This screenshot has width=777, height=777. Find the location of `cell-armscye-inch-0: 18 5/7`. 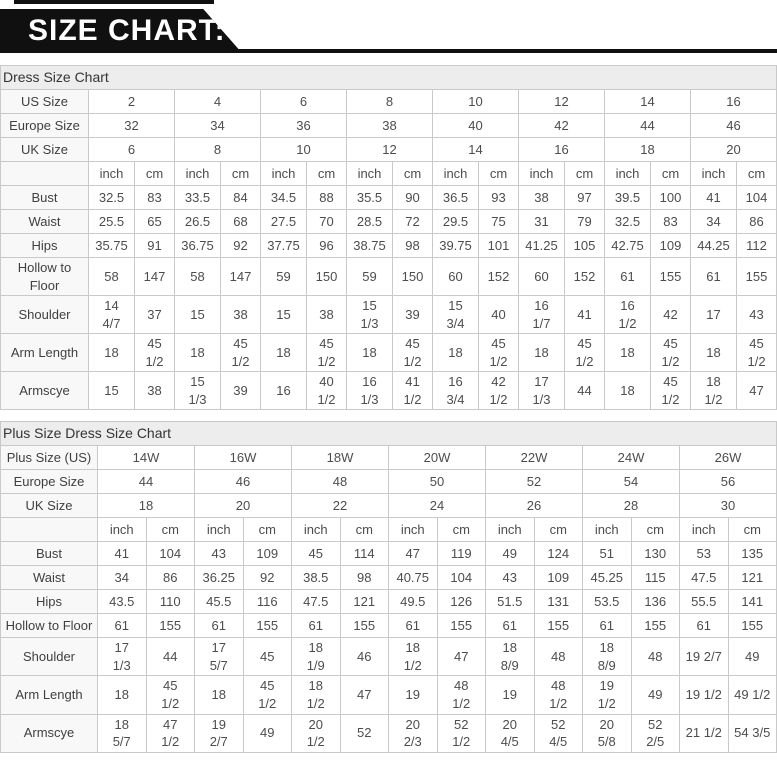

cell-armscye-inch-0: 18 5/7 is located at coordinates (122, 733).